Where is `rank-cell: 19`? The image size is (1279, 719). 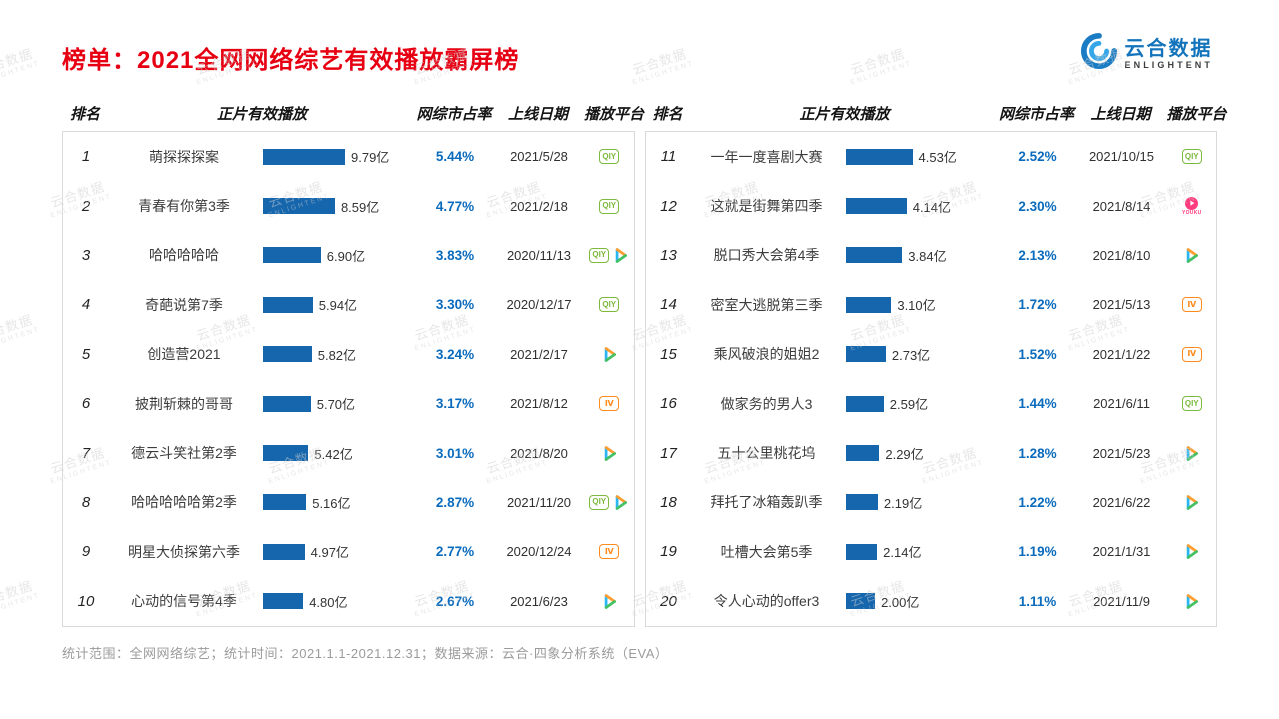
rank-cell: 19 is located at coordinates (668, 552).